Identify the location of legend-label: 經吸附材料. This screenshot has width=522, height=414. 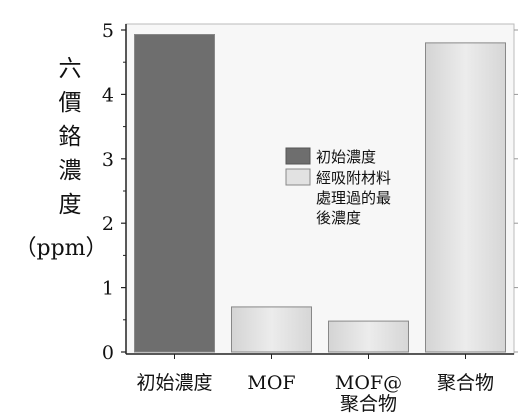
(353, 178).